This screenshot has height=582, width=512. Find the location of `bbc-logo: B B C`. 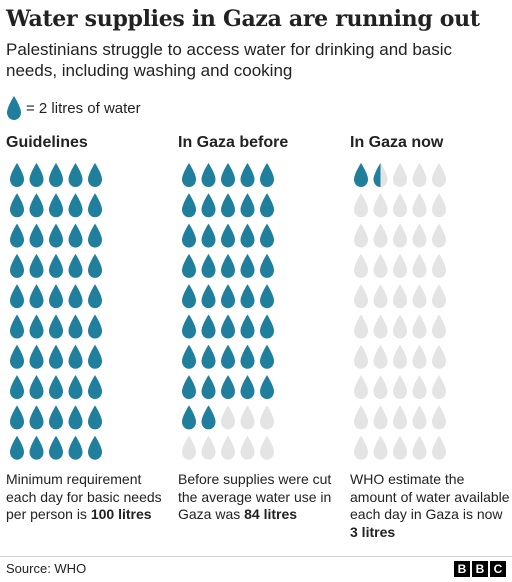

bbc-logo: B B C is located at coordinates (480, 569).